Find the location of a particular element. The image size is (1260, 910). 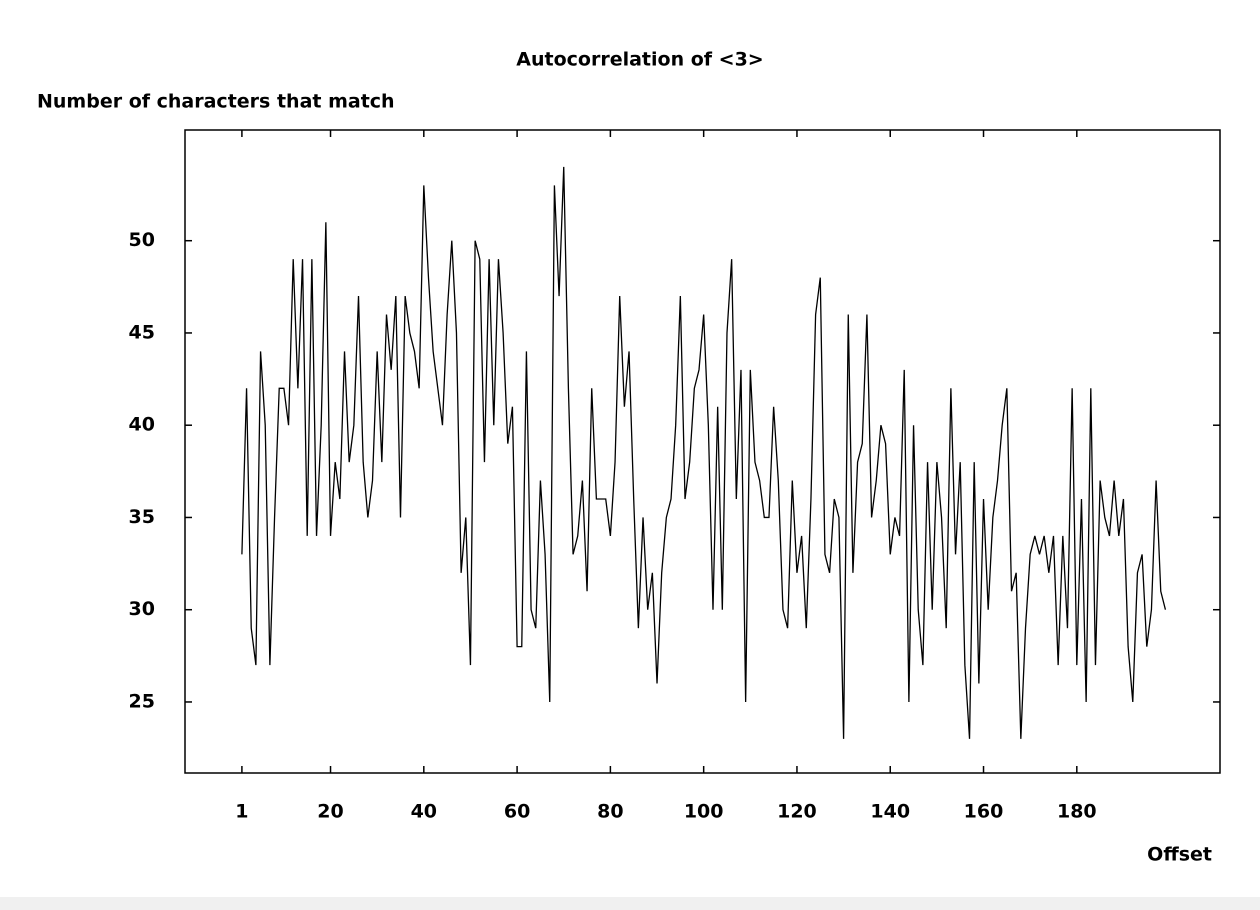

x-axis-label: Offset is located at coordinates (1179, 855).